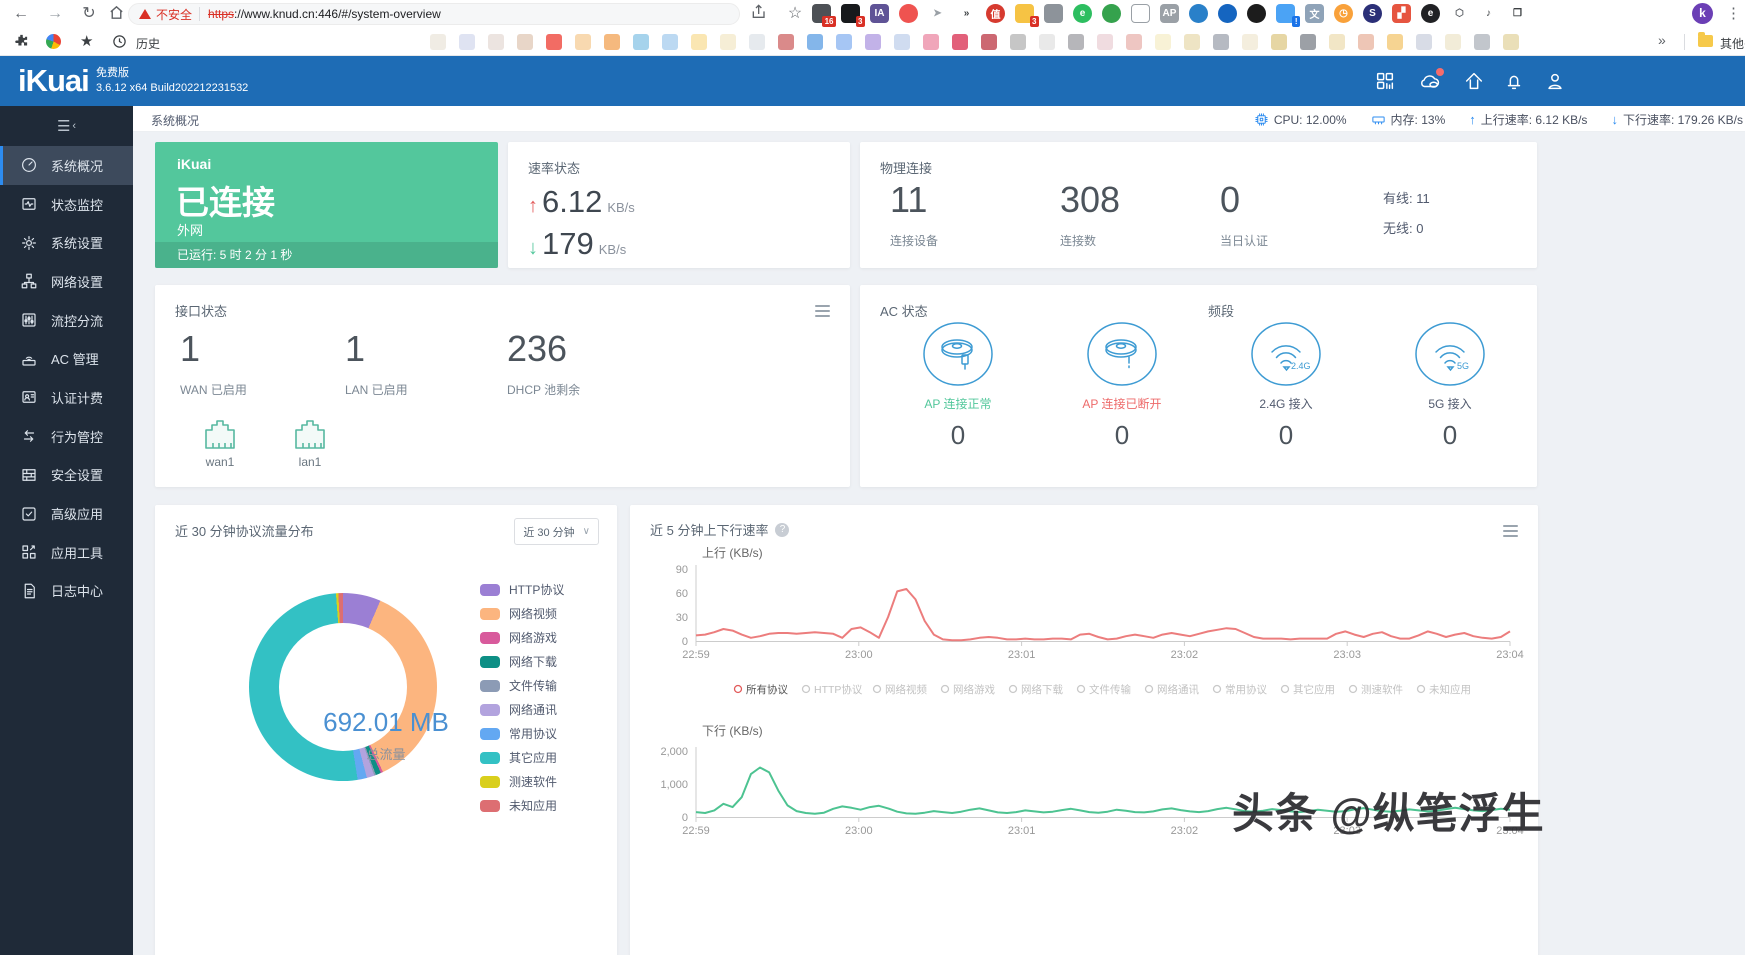 This screenshot has width=1745, height=955. What do you see at coordinates (908, 13) in the screenshot?
I see `egg-icon` at bounding box center [908, 13].